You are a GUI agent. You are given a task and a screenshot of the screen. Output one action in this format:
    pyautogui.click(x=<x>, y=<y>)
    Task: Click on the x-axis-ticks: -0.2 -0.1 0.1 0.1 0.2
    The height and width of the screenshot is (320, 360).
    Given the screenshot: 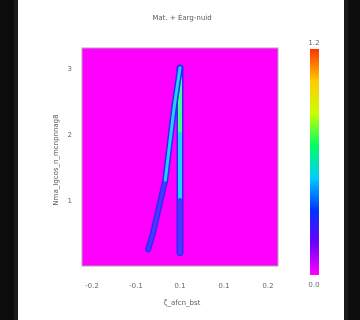 What is the action you would take?
    pyautogui.click(x=179, y=286)
    